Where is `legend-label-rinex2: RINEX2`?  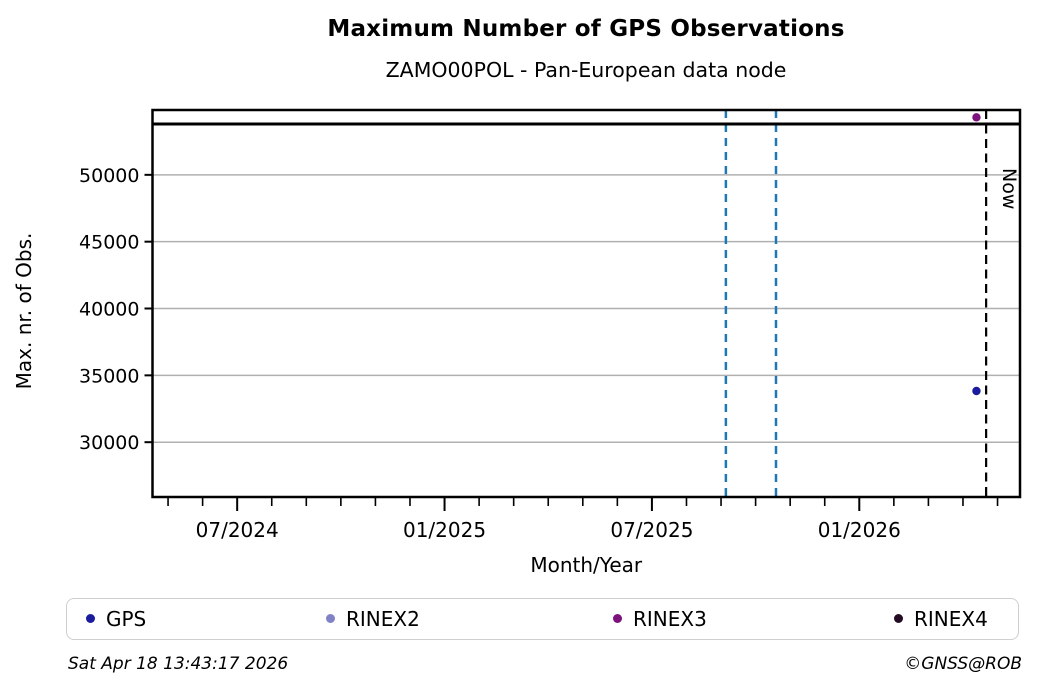 legend-label-rinex2: RINEX2 is located at coordinates (383, 618).